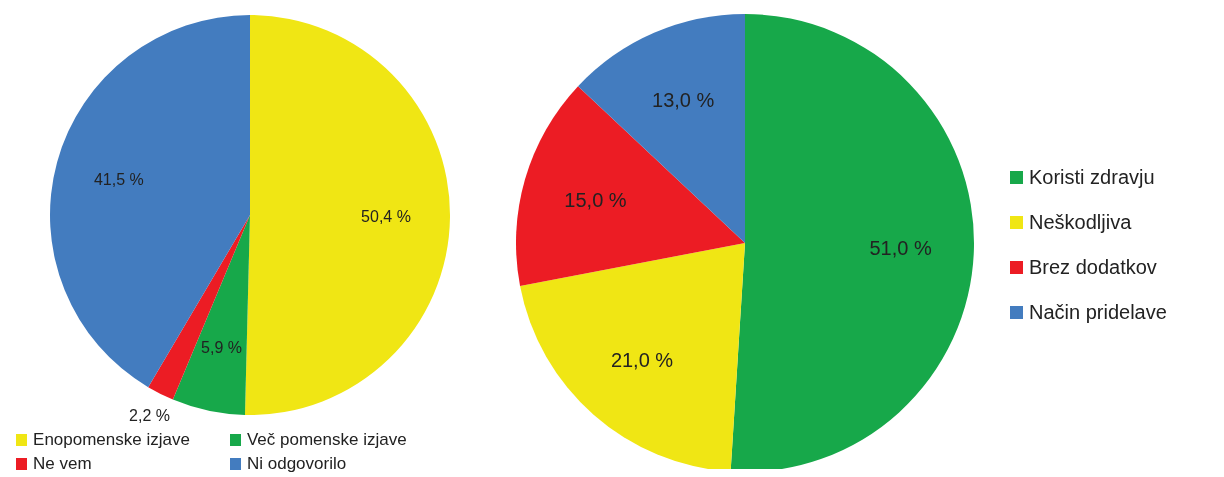  What do you see at coordinates (222, 348) in the screenshot?
I see `data-label: 5,9 %` at bounding box center [222, 348].